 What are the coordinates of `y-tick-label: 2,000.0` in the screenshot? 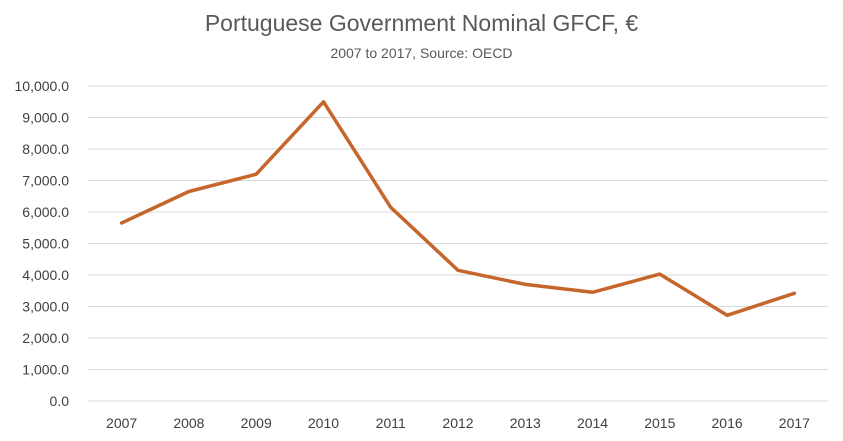 It's located at (45, 338).